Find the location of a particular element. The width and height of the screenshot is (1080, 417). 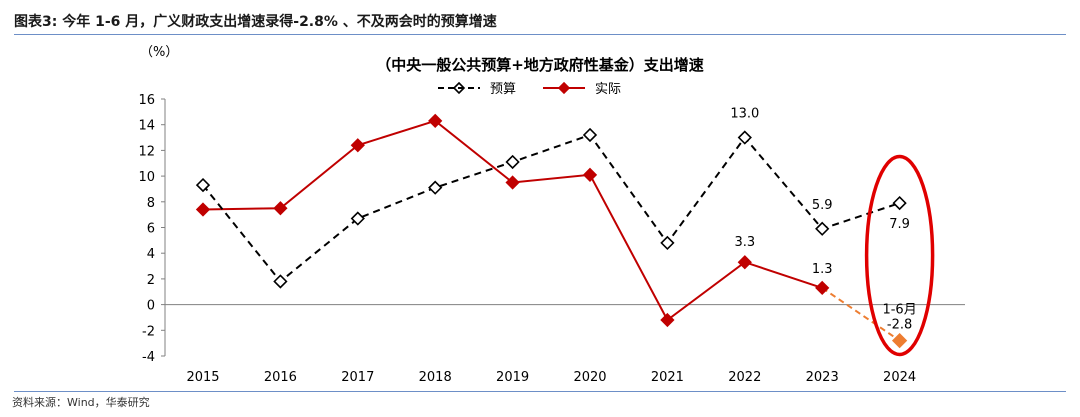

x-tick-label: 2017 is located at coordinates (357, 377).